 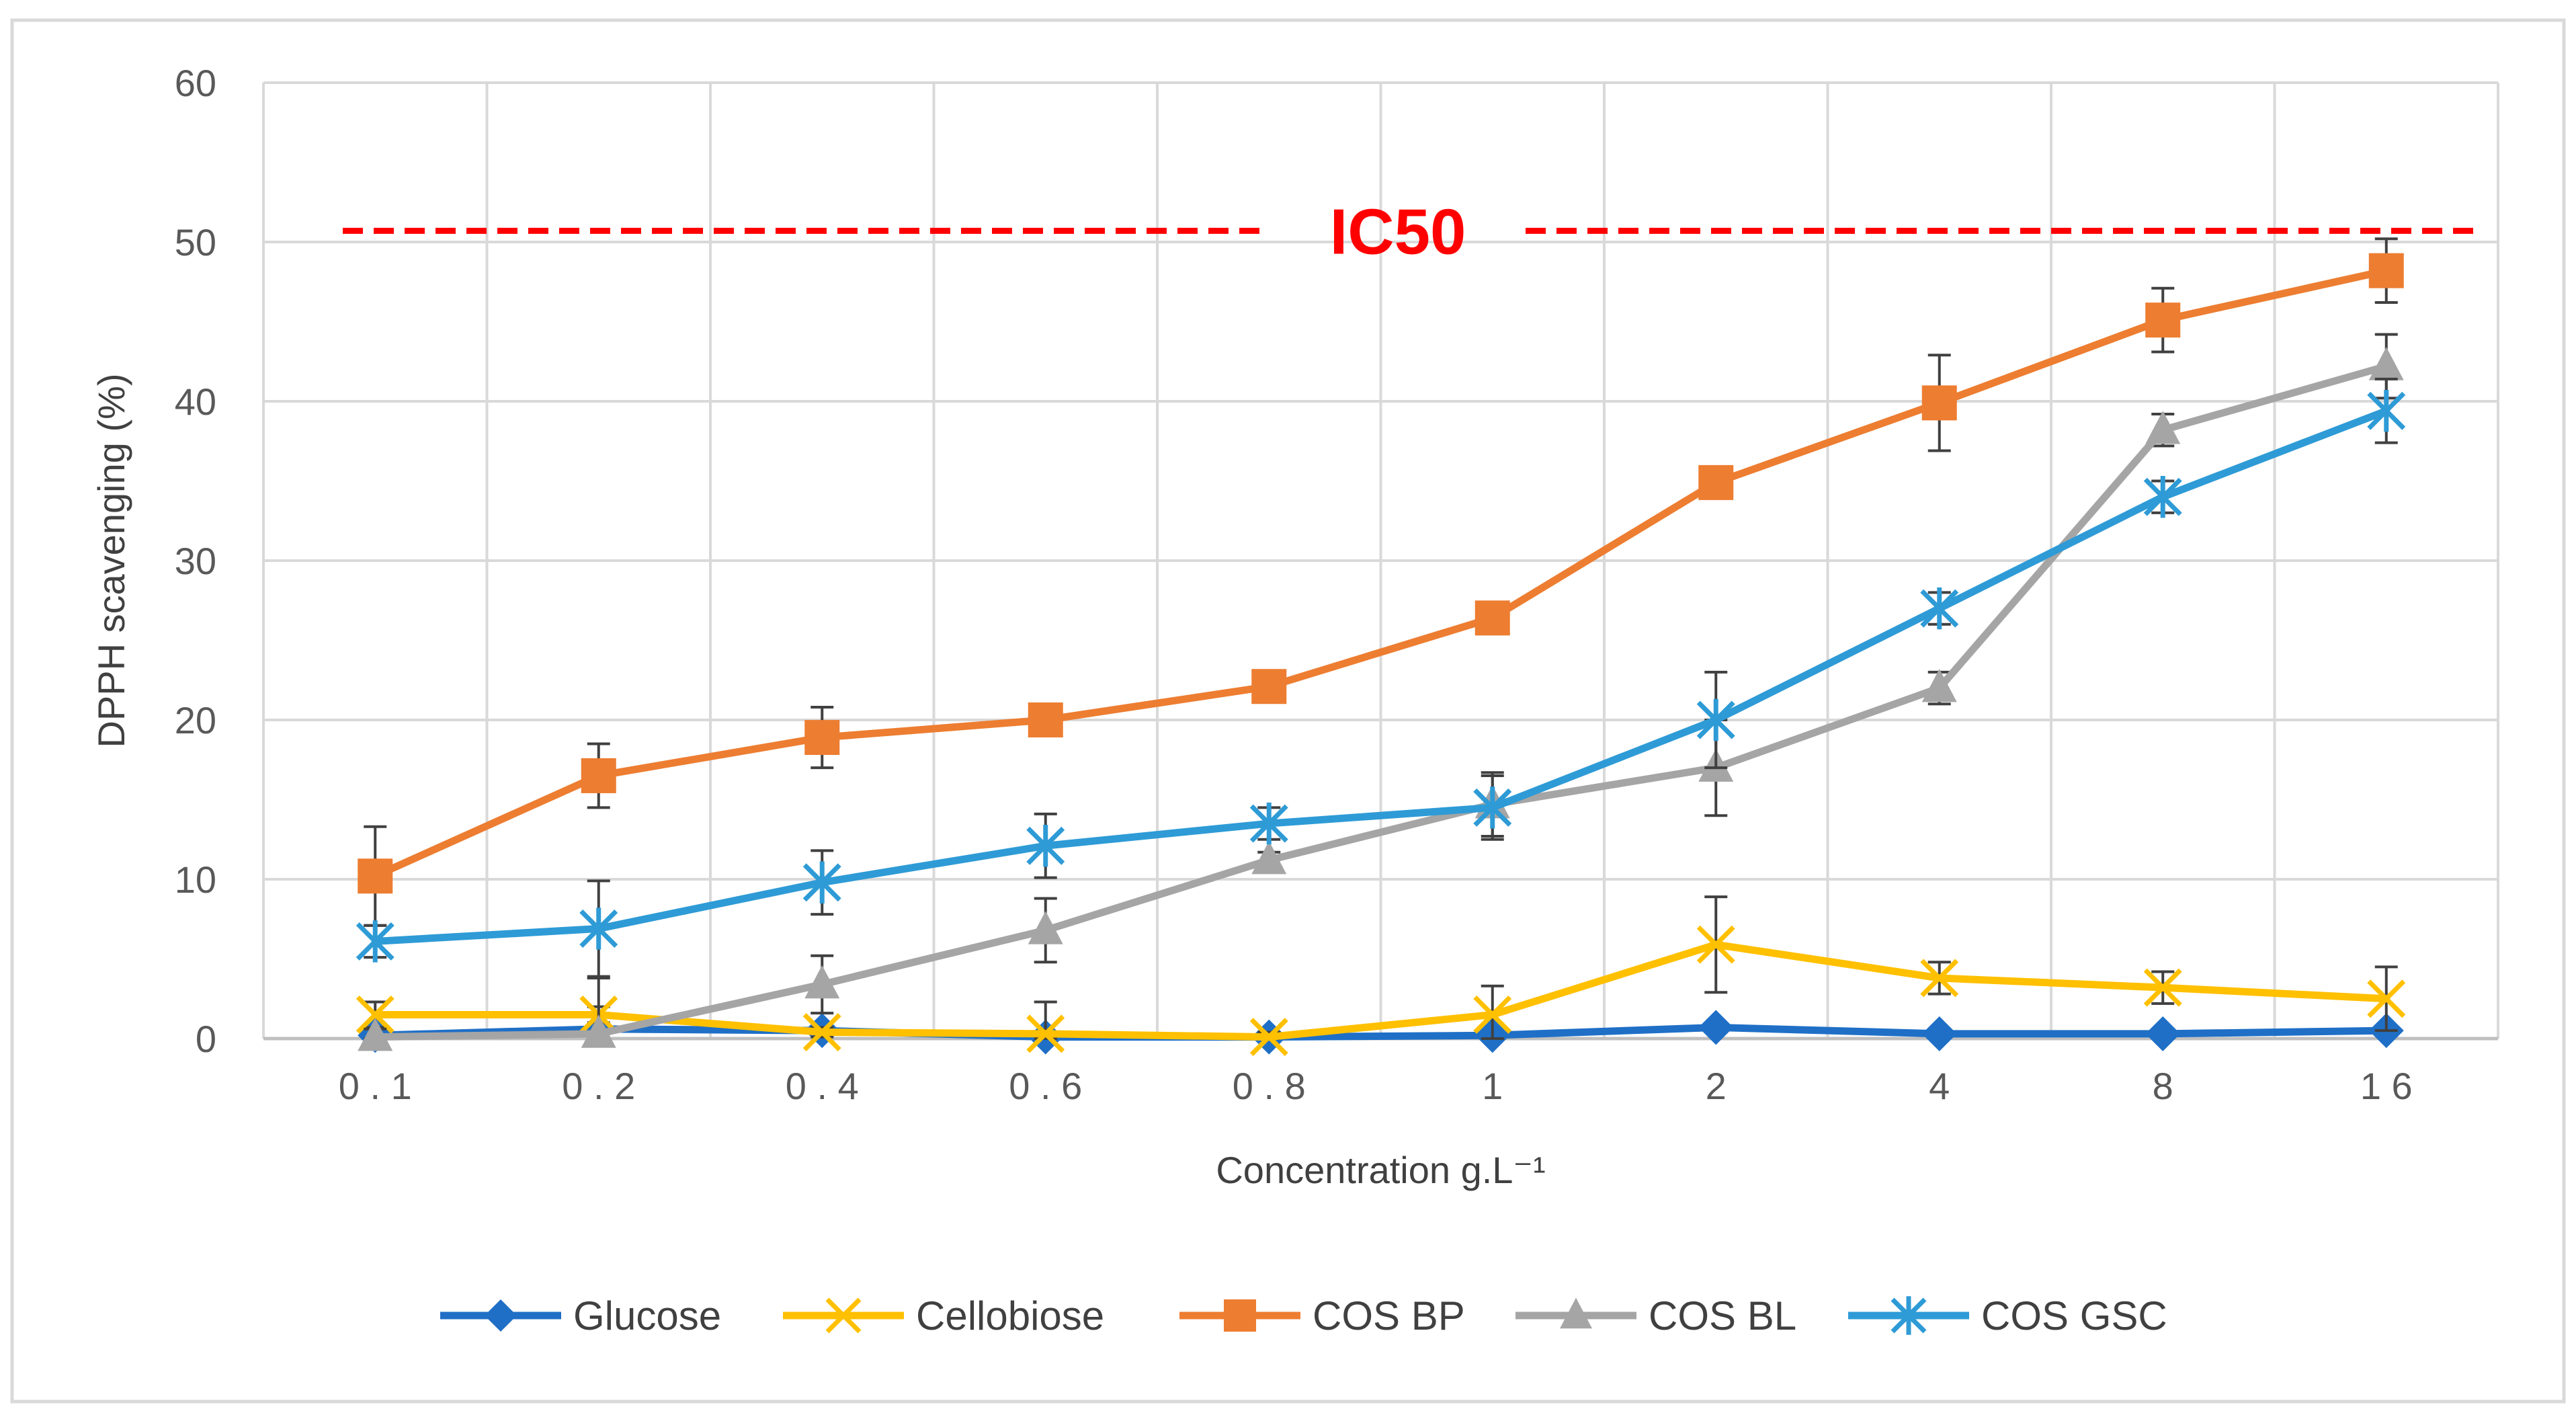 What do you see at coordinates (822, 1086) in the screenshot?
I see `x-tick-label: 0 . 4` at bounding box center [822, 1086].